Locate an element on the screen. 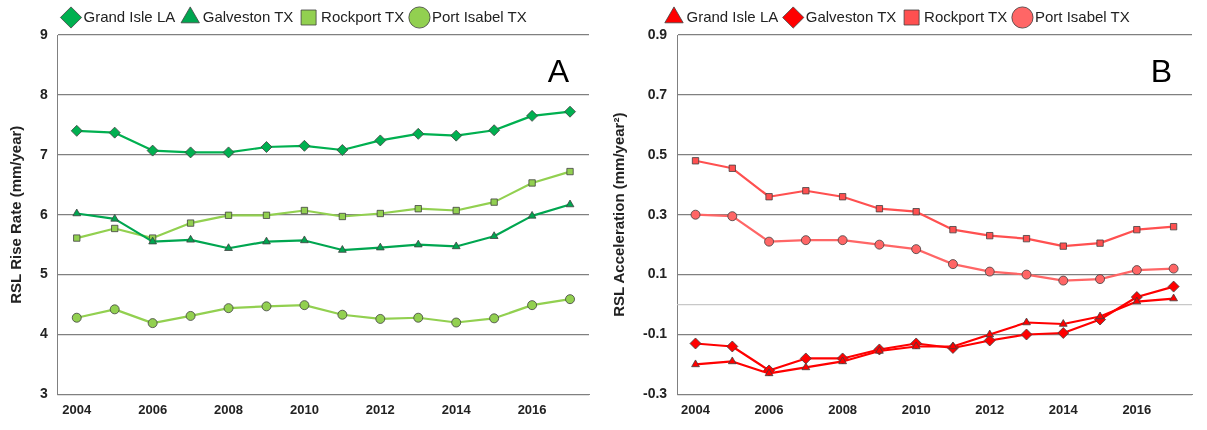 Image resolution: width=1207 pixels, height=430 pixels. y-tick-label: -0.3 is located at coordinates (655, 393).